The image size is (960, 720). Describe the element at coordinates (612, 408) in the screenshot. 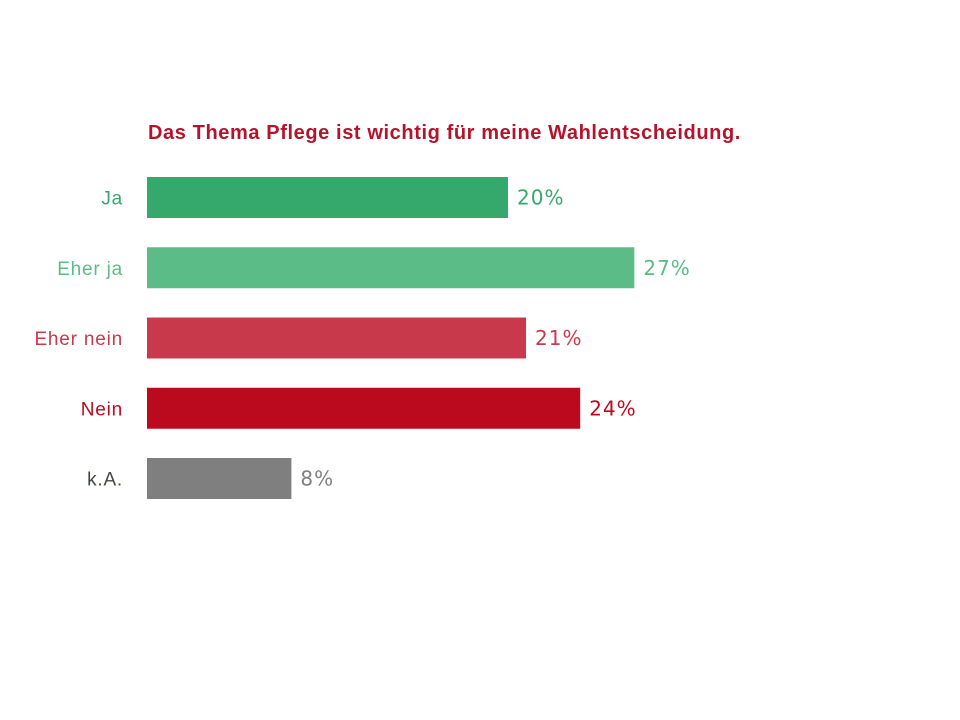

I see `data-label-nein: 24%` at that location.